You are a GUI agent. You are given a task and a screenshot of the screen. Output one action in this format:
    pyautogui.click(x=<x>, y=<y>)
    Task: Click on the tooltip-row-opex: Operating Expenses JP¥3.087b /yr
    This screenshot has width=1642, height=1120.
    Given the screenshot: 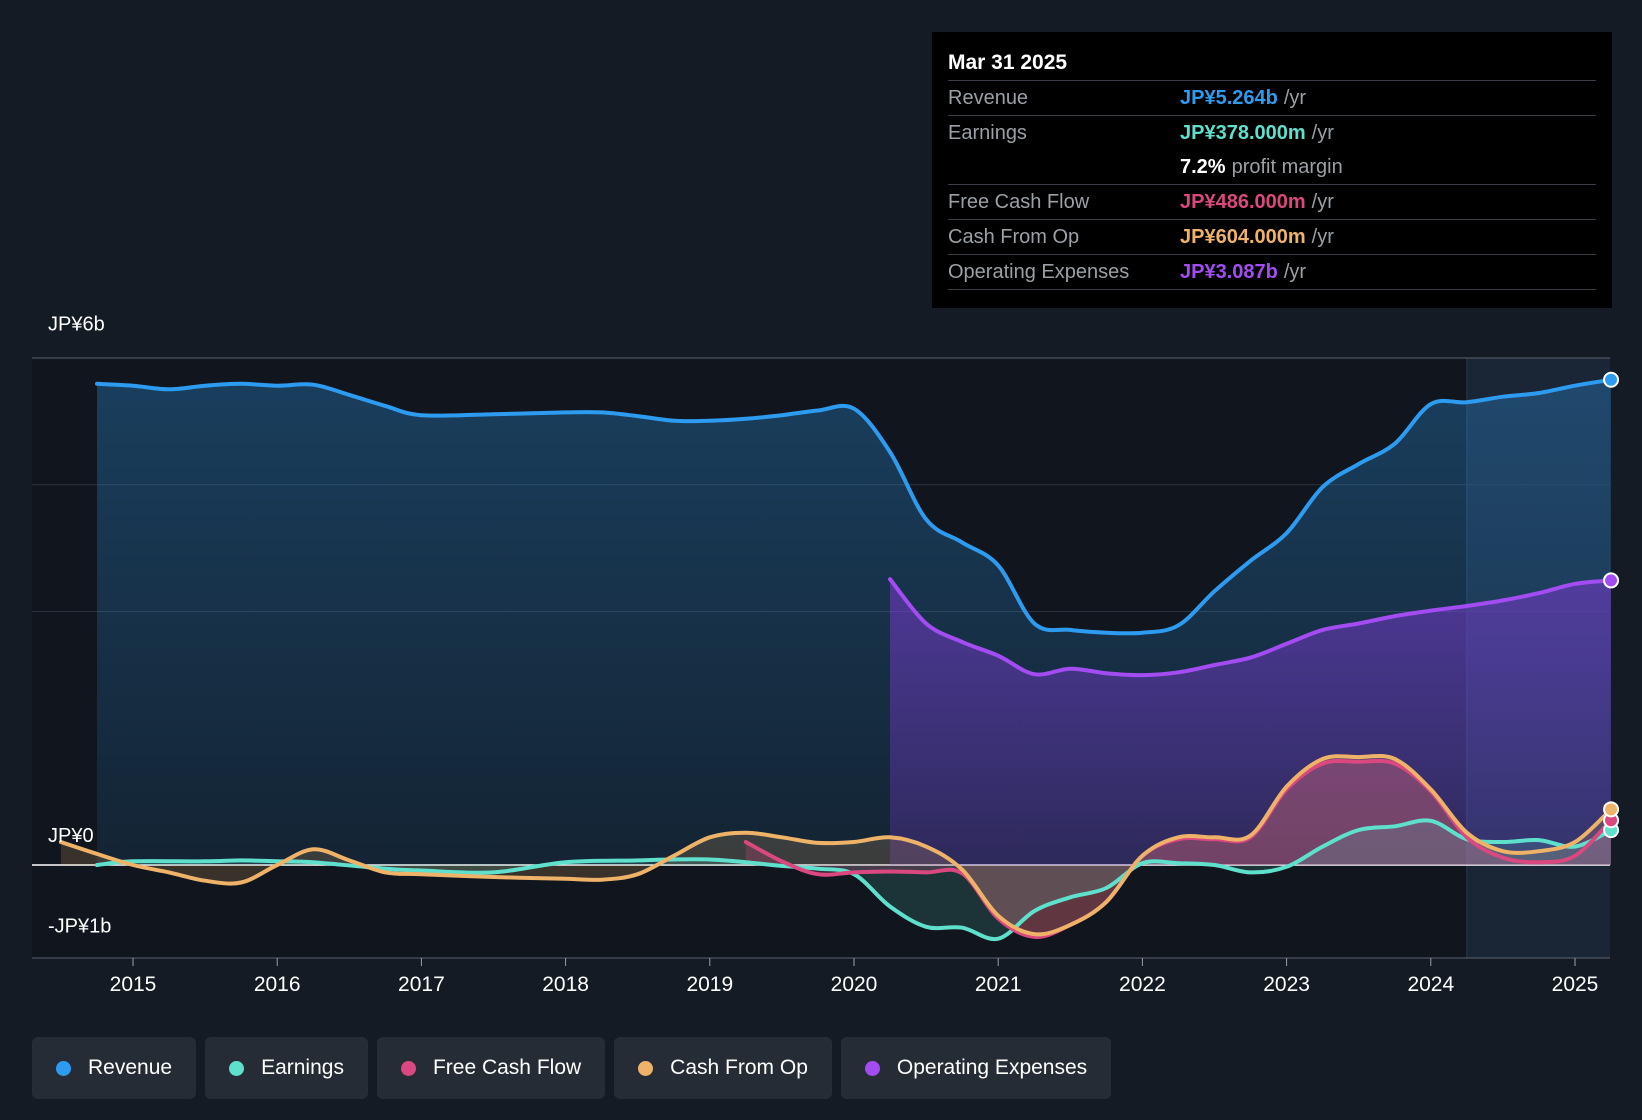 What is the action you would take?
    pyautogui.click(x=1272, y=272)
    